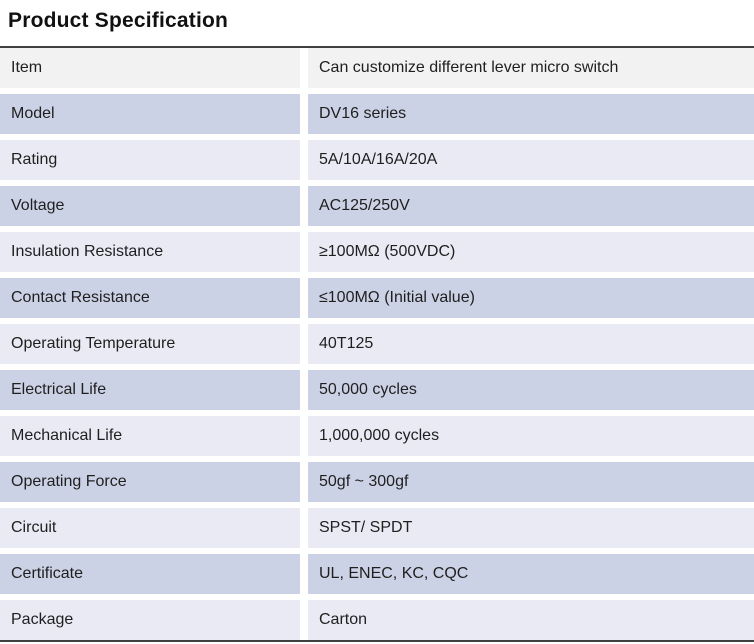 This screenshot has height=644, width=754. What do you see at coordinates (531, 160) in the screenshot?
I see `spec-value: 5A/10A/16A/20A` at bounding box center [531, 160].